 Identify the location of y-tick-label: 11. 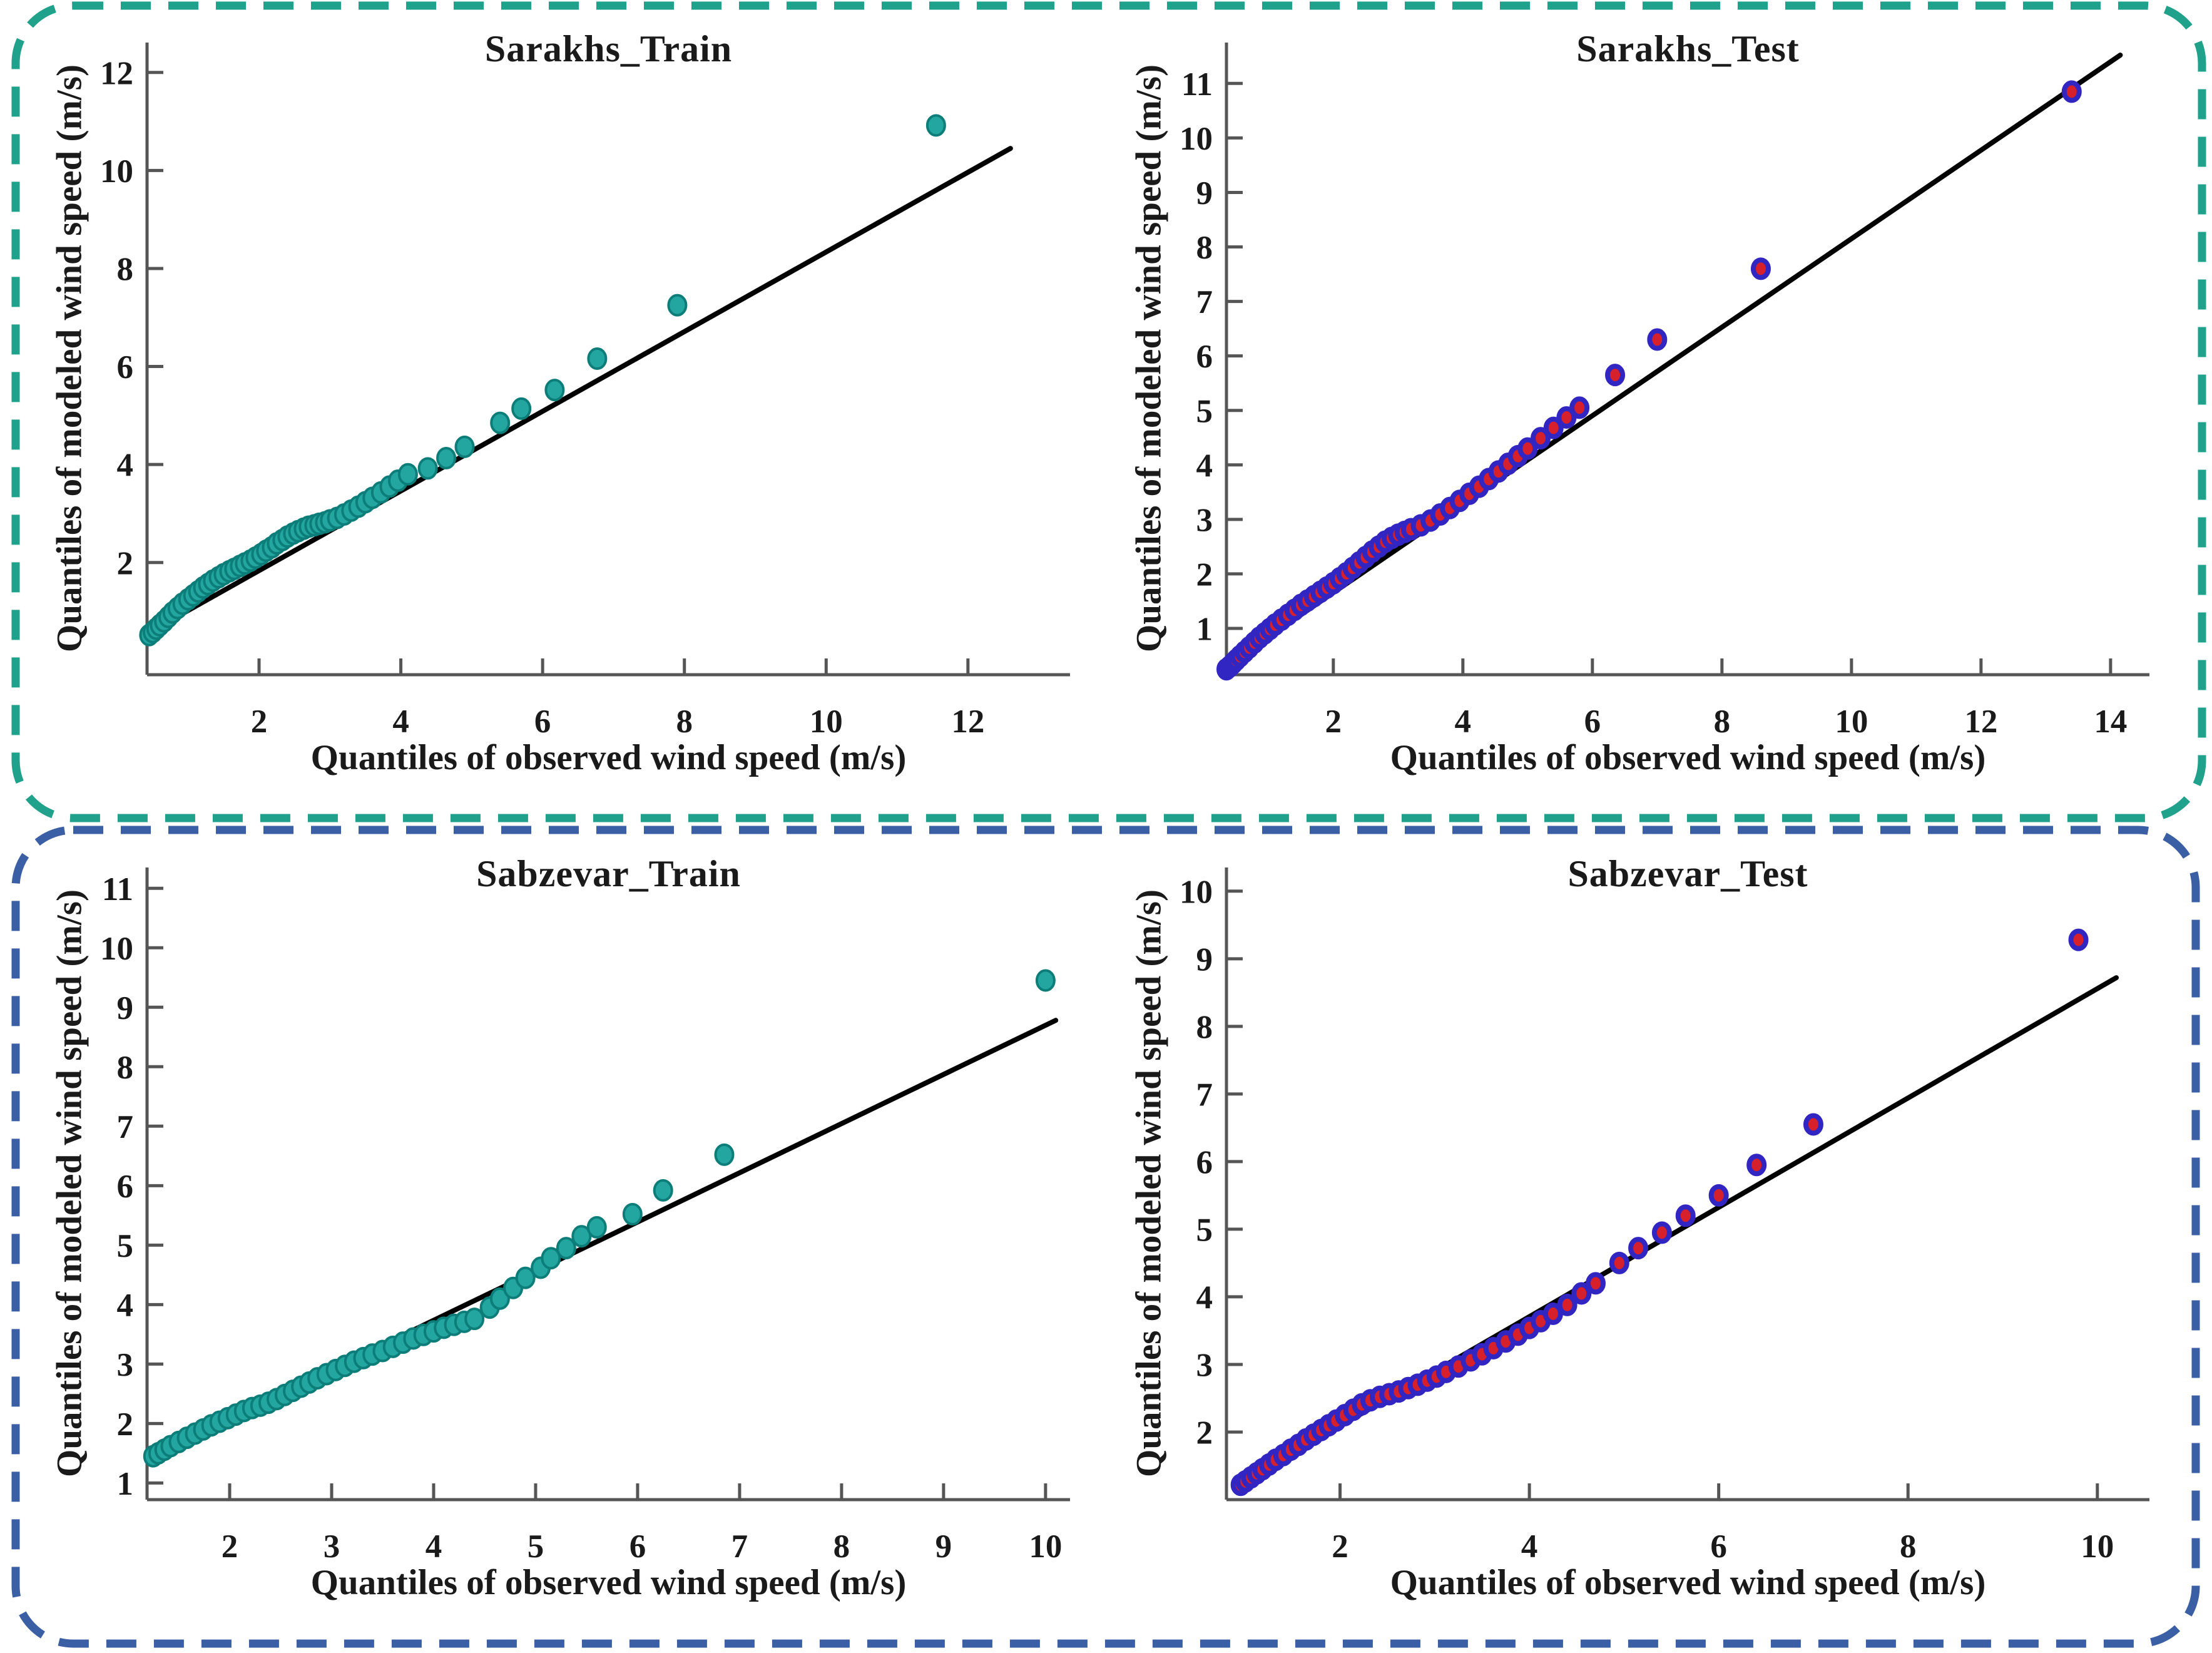
(1197, 84).